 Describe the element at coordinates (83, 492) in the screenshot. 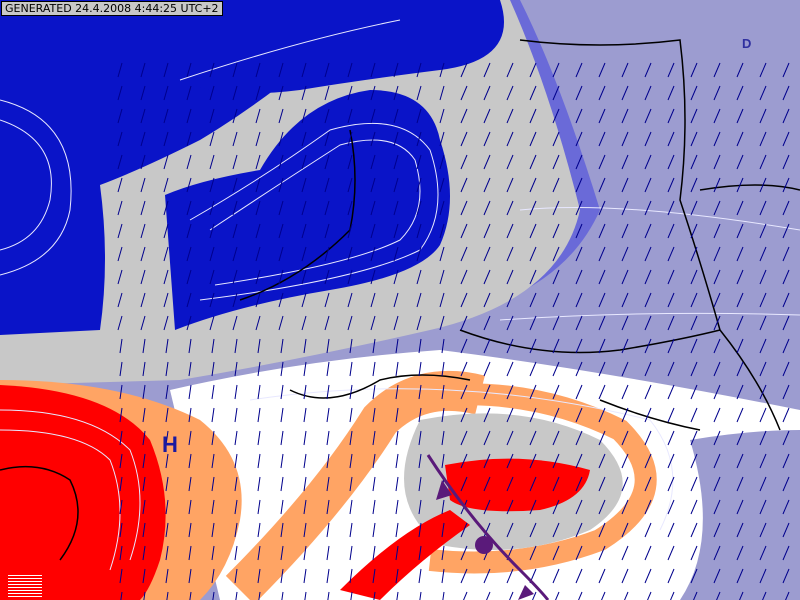

I see `high-pressure-core` at that location.